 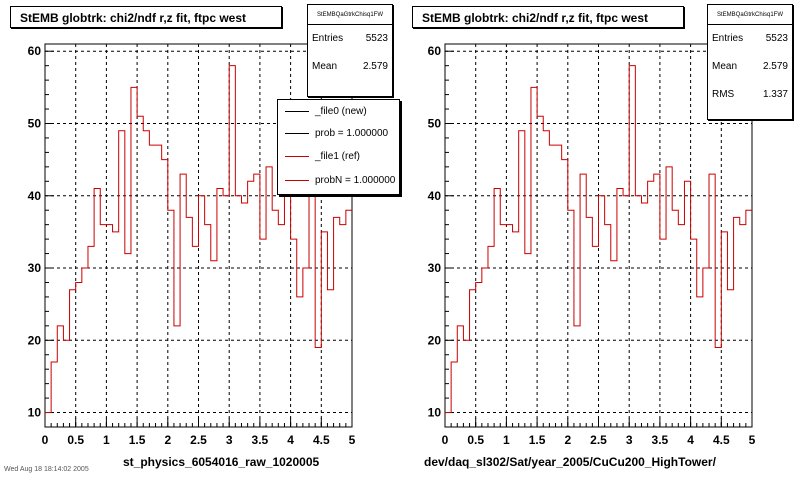 I want to click on x-axis-title: st_physics_6054016_raw_1020005, so click(x=221, y=462).